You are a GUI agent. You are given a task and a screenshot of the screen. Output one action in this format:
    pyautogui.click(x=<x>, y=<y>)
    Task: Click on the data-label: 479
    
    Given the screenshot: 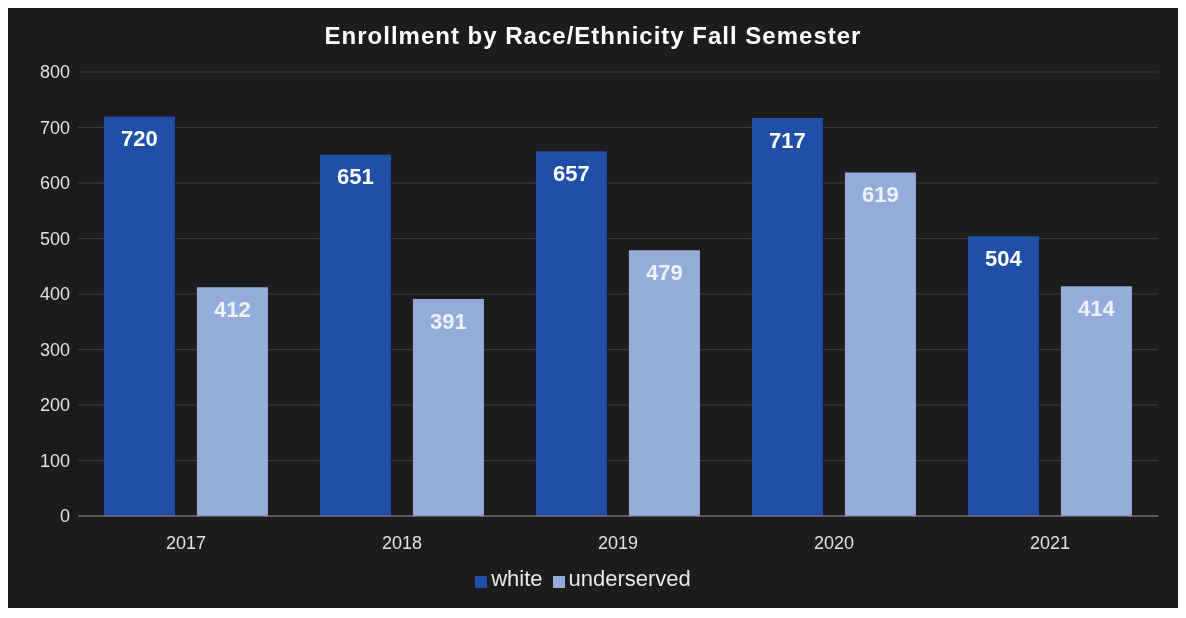 What is the action you would take?
    pyautogui.click(x=664, y=272)
    